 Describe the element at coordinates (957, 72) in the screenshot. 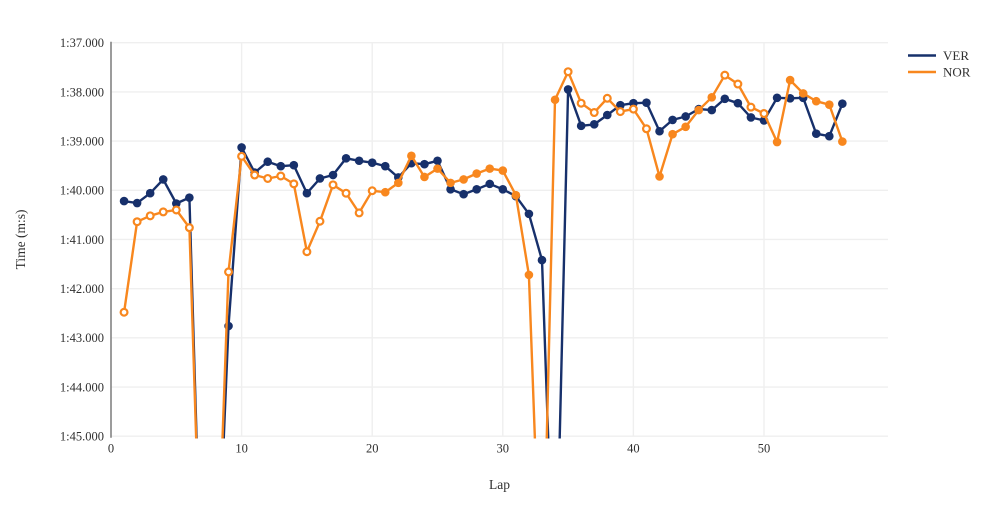

I see `legend-label-nor: NOR` at that location.